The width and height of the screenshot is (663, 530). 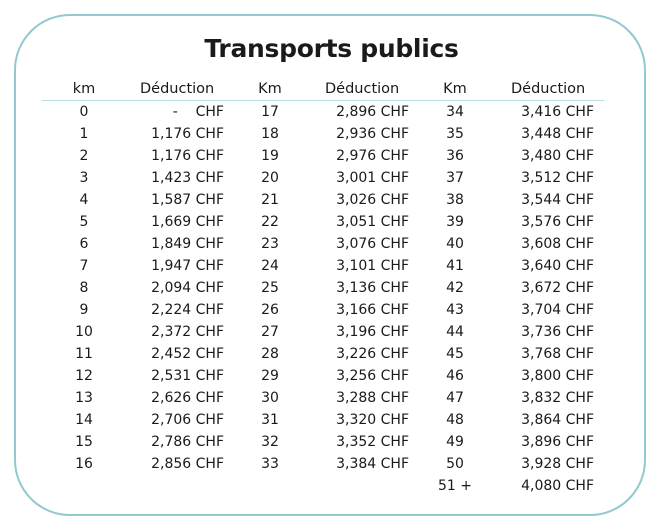 What do you see at coordinates (270, 332) in the screenshot?
I see `km-cell: 27` at bounding box center [270, 332].